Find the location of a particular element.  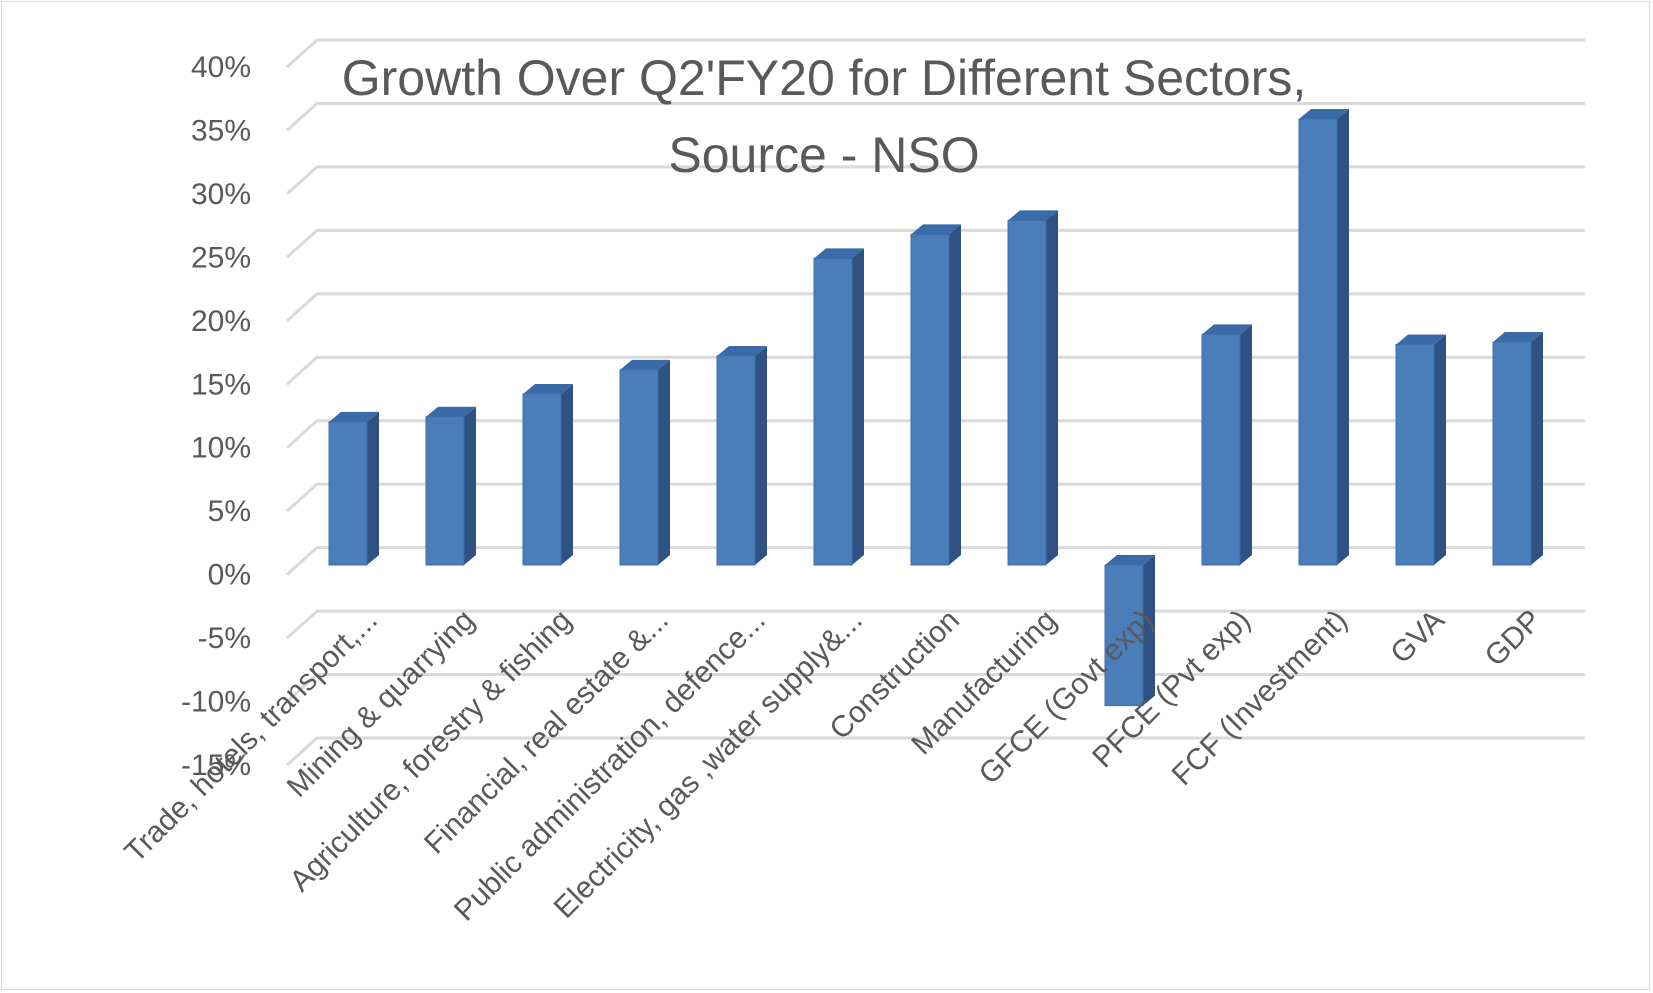

y-tick-label: -10% is located at coordinates (216, 702).